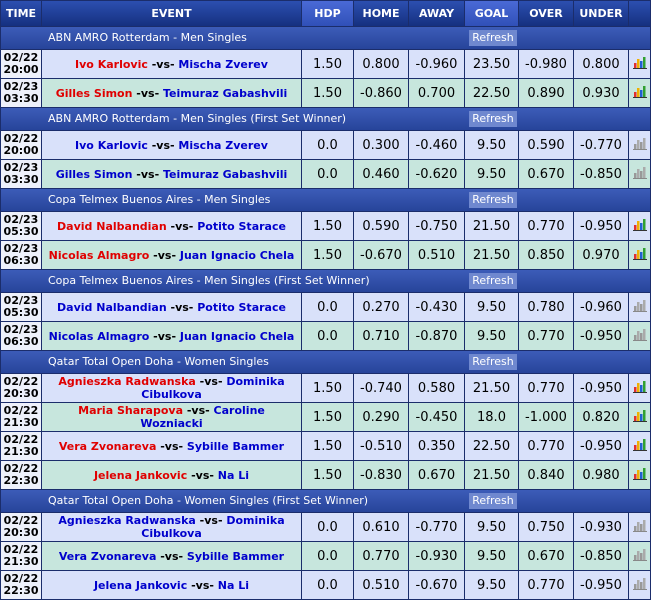 The width and height of the screenshot is (651, 600). What do you see at coordinates (327, 13) in the screenshot?
I see `column-header: HDP` at bounding box center [327, 13].